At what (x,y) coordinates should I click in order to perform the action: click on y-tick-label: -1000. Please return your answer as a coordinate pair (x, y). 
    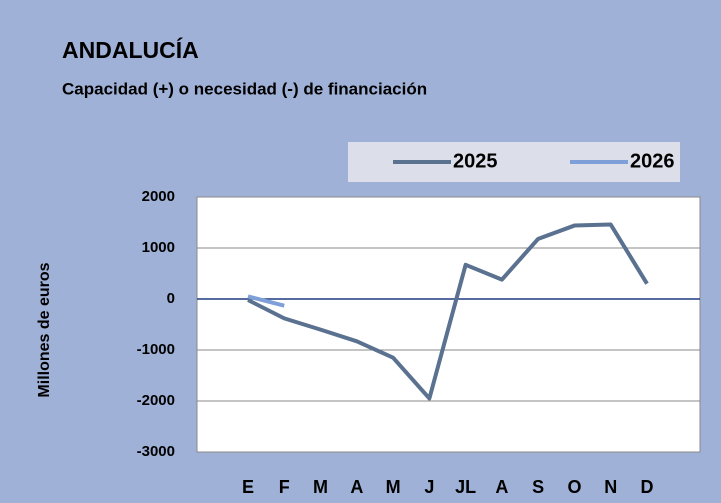
    Looking at the image, I should click on (156, 349).